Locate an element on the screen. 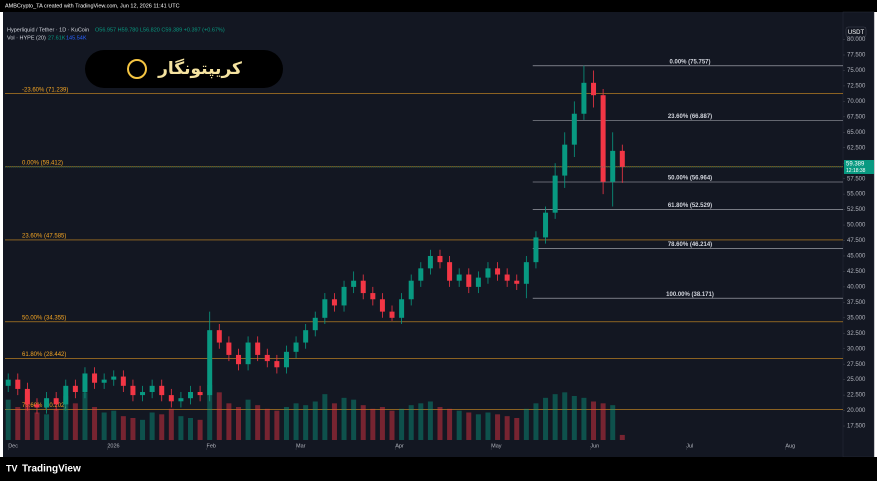 This screenshot has height=498, width=877. vol-ma: 145.54K is located at coordinates (76, 38).